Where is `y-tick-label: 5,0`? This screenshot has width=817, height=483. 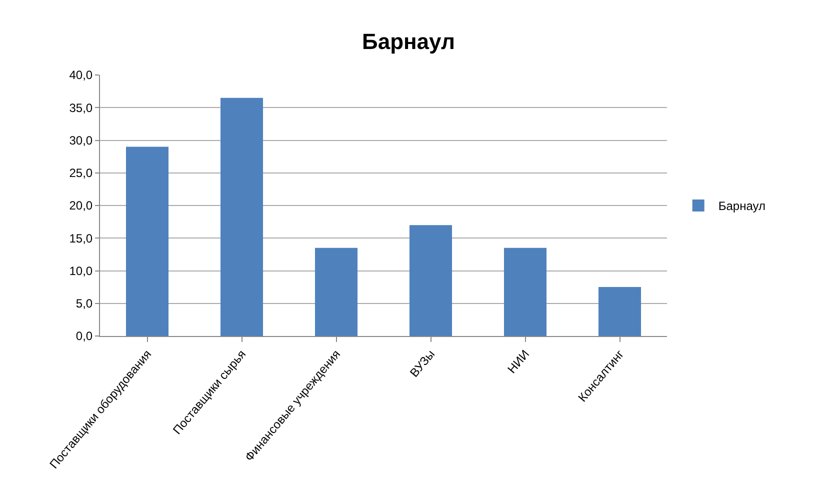 y-tick-label: 5,0 is located at coordinates (84, 303).